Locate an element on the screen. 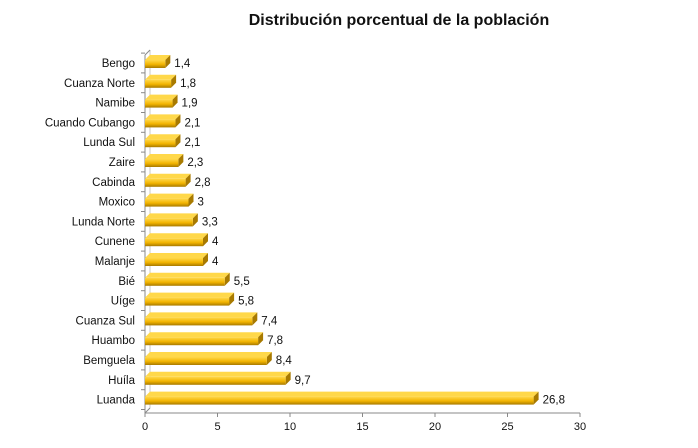 This screenshot has width=698, height=448. x-tick-label: 30 is located at coordinates (580, 427).